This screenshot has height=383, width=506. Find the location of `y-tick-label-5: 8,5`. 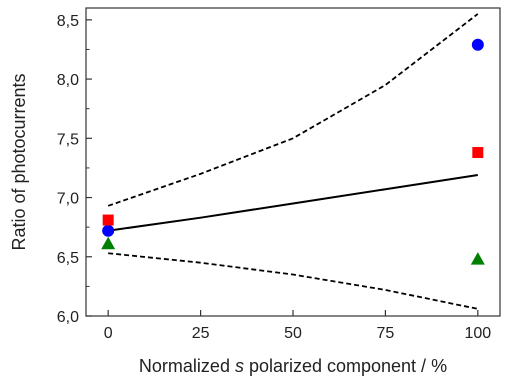

y-tick-label-5: 8,5 is located at coordinates (68, 21).